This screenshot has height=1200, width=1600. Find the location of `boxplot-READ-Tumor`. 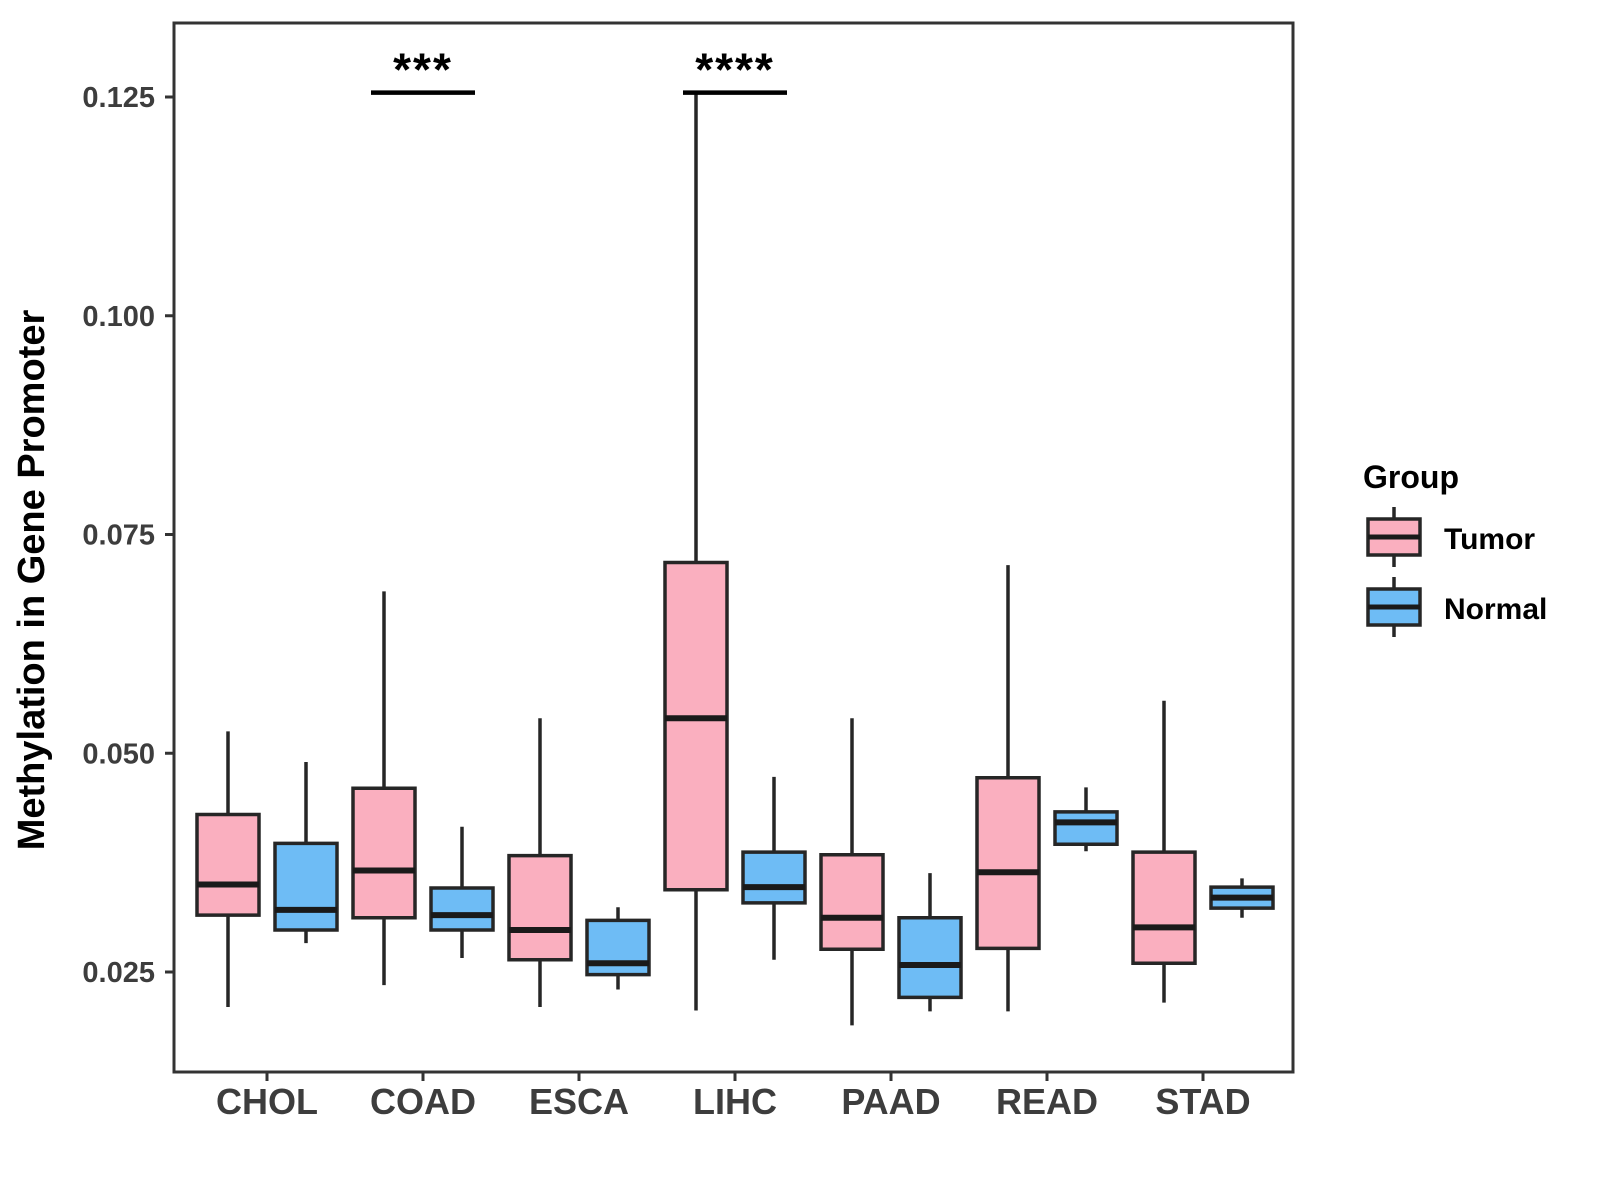

boxplot-READ-Tumor is located at coordinates (1008, 788).